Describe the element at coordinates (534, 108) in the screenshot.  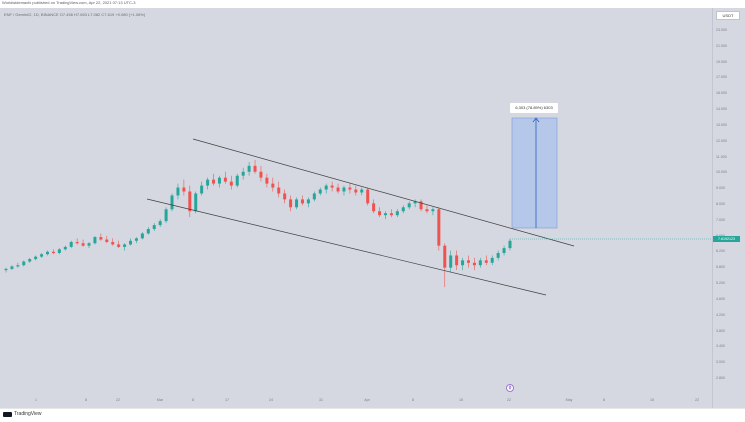
I see `target-label: 6.303 (78.89%) 6303` at that location.